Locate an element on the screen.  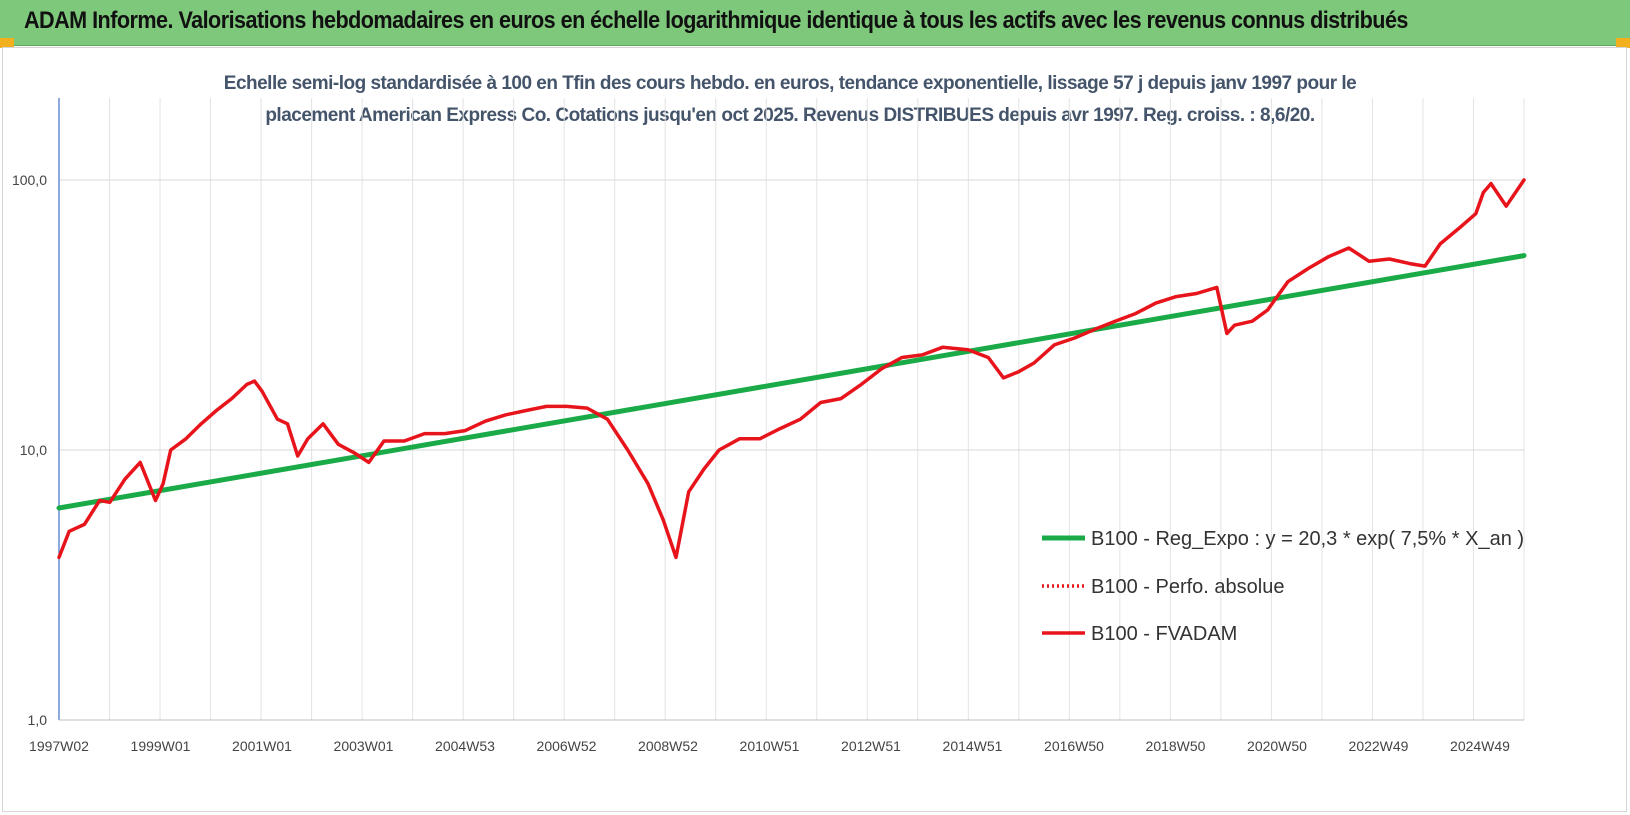
x-tick-label: 2018W50 is located at coordinates (1176, 746).